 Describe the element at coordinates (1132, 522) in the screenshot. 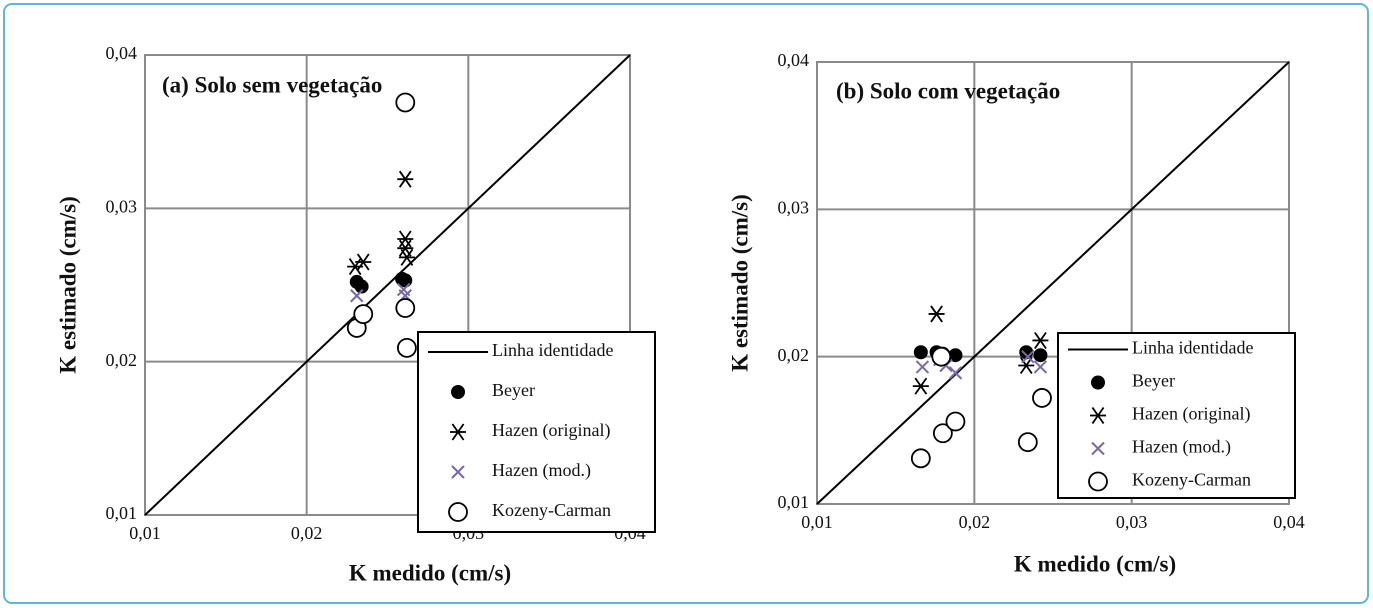

I see `x-tick-label: 0,03` at that location.